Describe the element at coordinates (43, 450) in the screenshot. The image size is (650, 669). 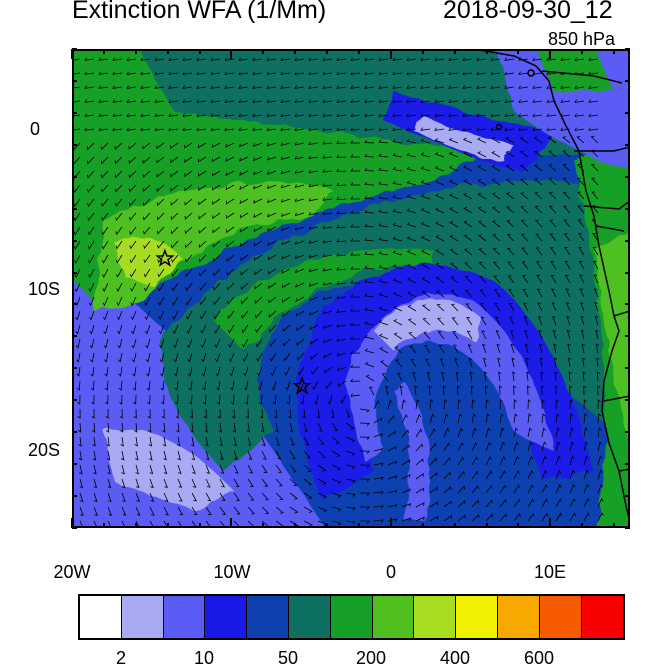
I see `lat-label-20s: 20S` at that location.